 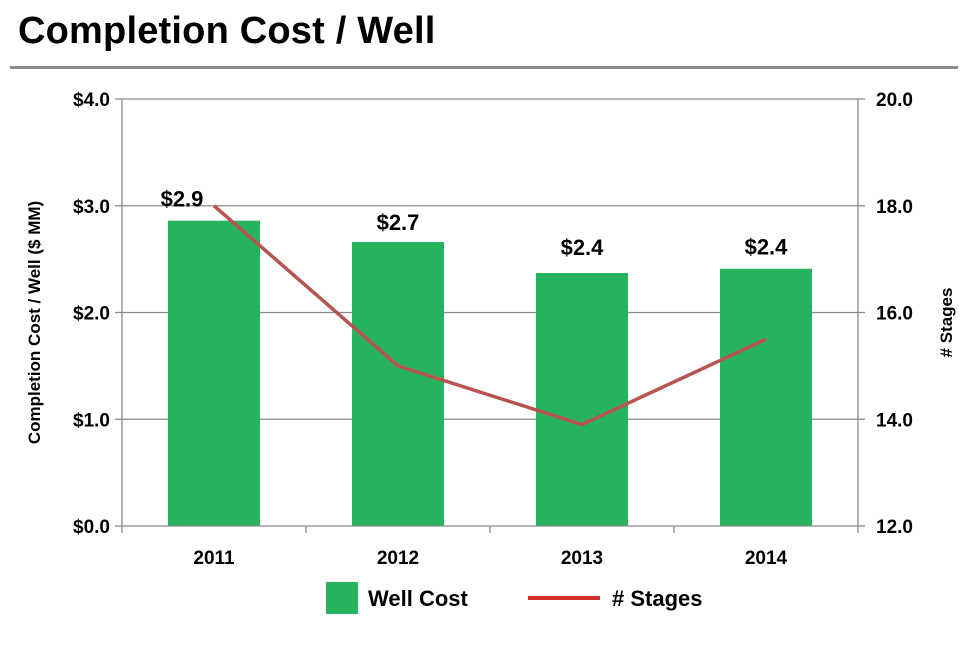 What do you see at coordinates (398, 222) in the screenshot?
I see `bar-value-label: $2.7` at bounding box center [398, 222].